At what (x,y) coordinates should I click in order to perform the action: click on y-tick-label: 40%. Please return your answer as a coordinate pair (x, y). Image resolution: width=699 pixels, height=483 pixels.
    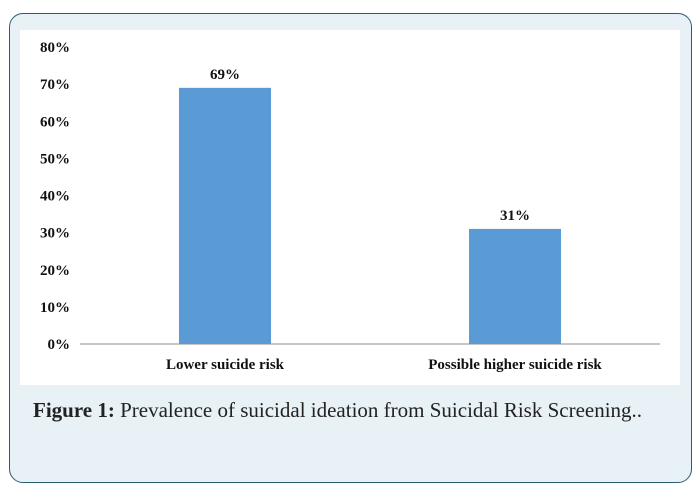
    Looking at the image, I should click on (55, 197).